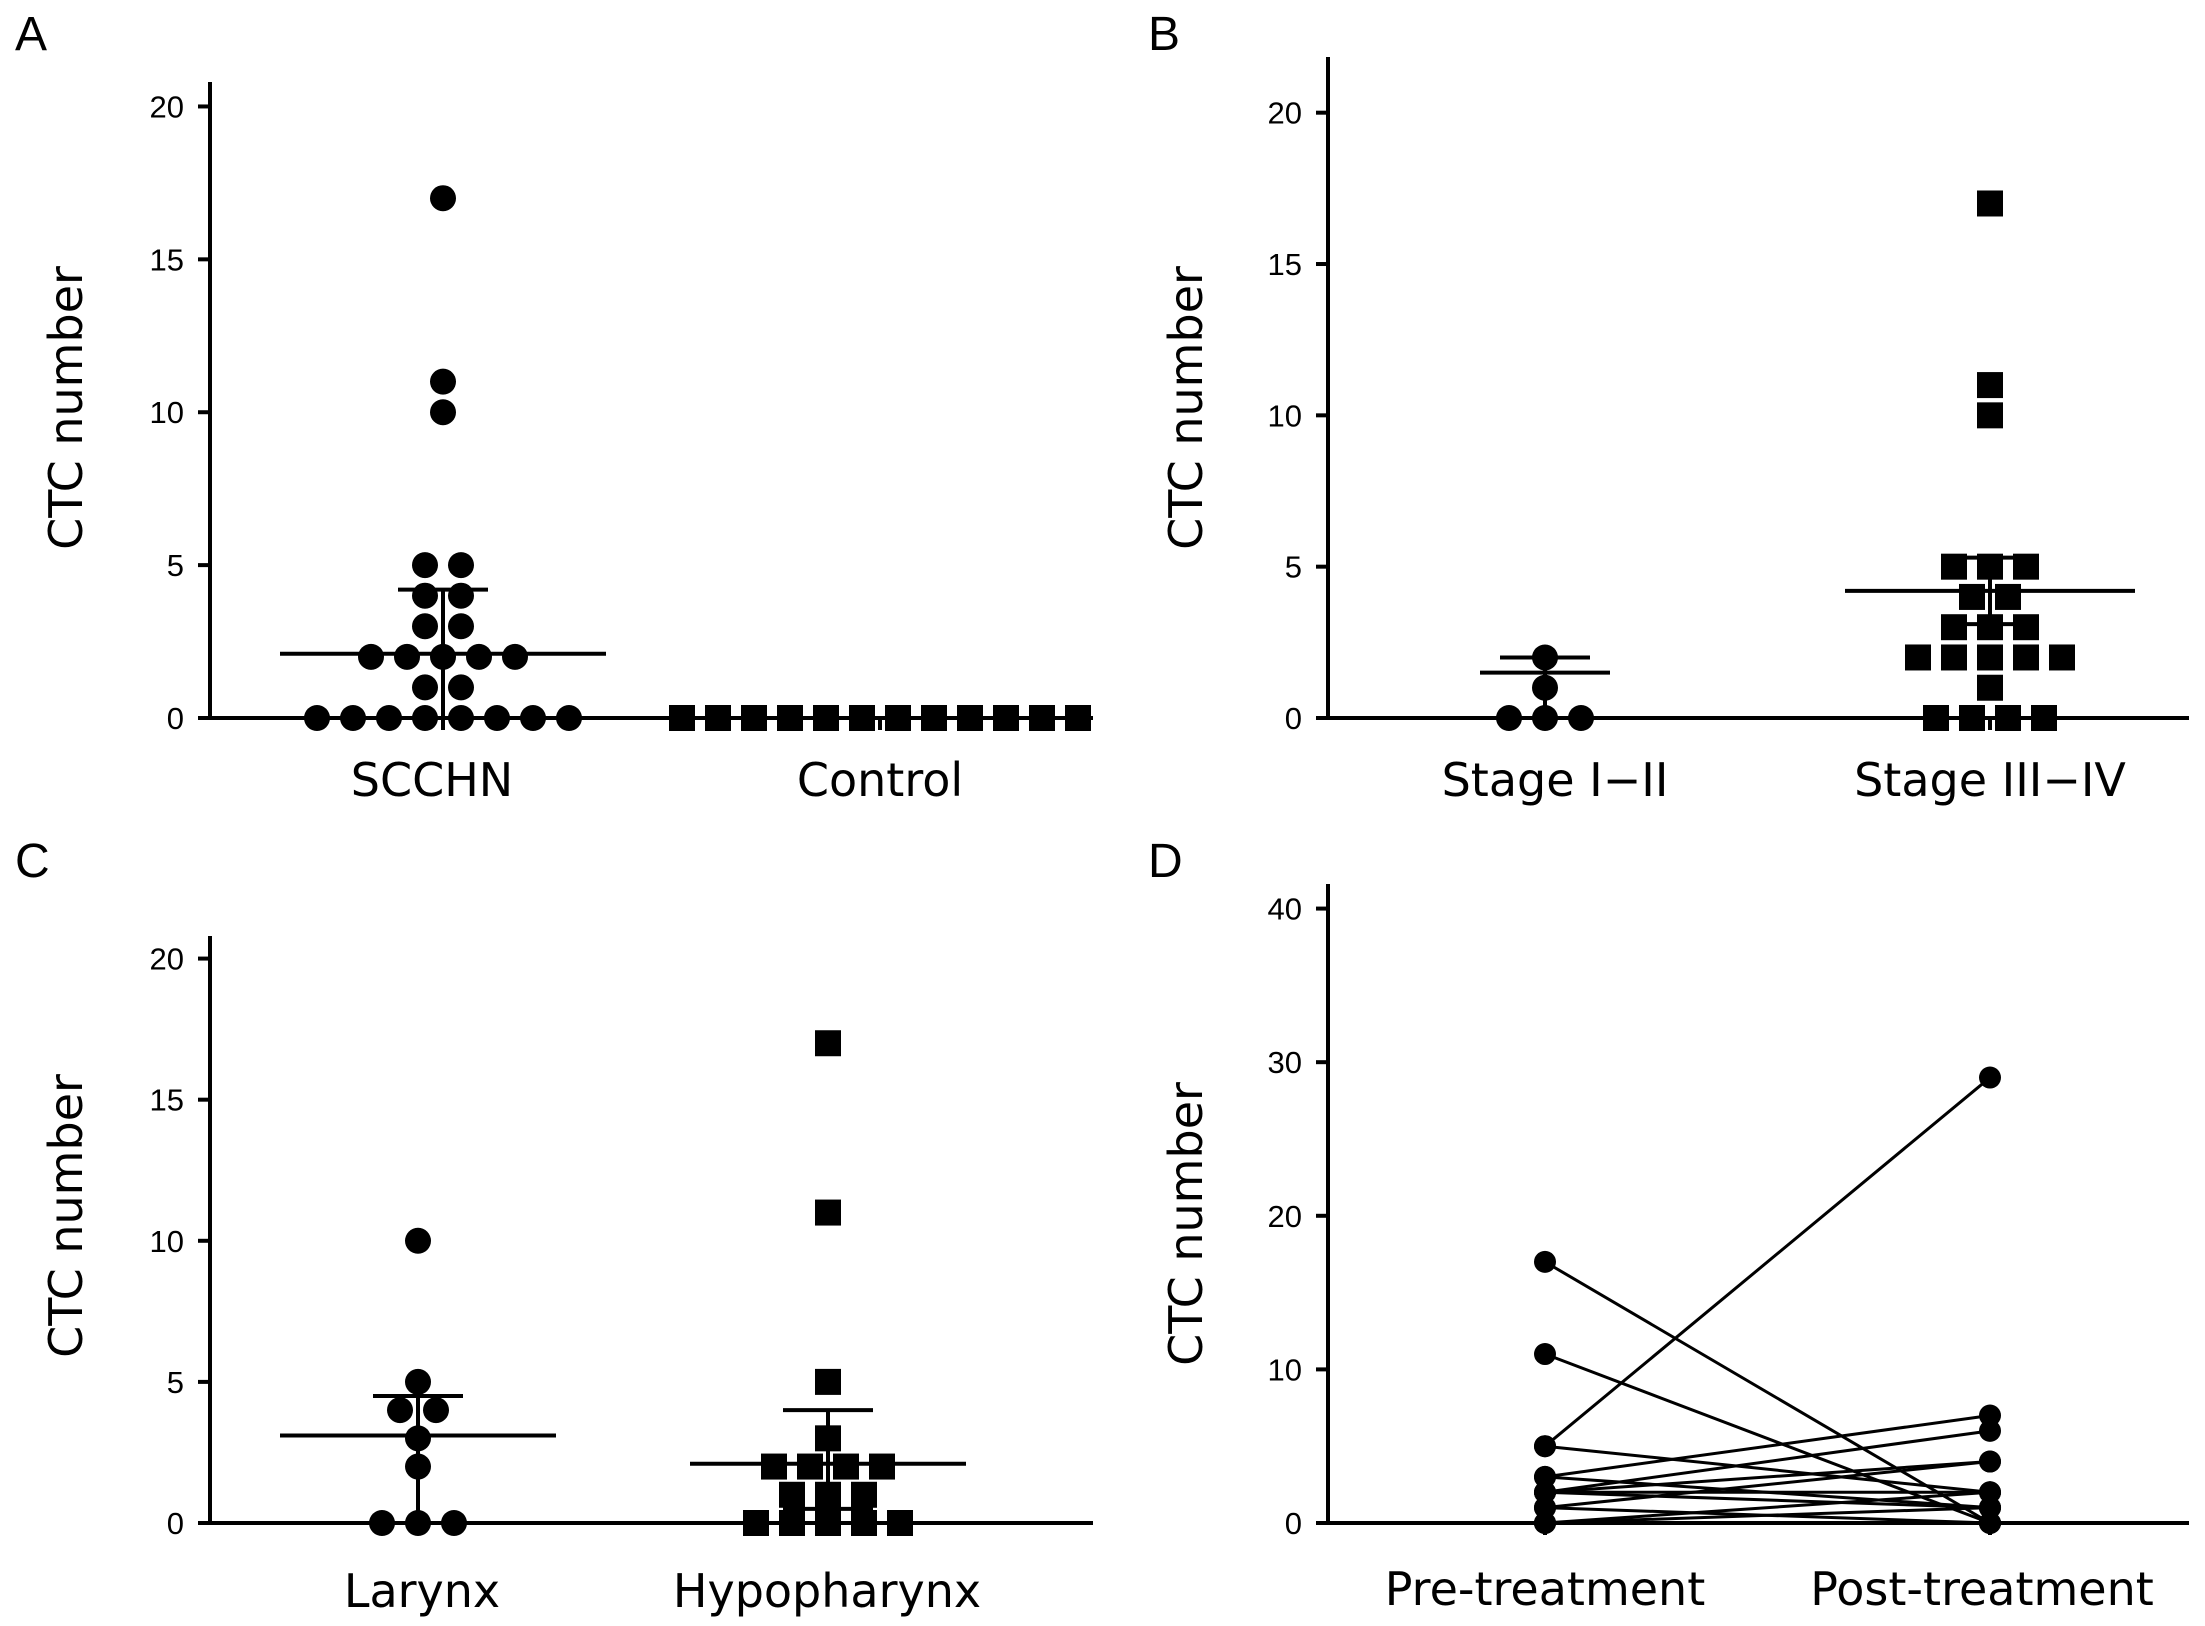  I want to click on y-tick-label: 30, so click(1285, 1062).